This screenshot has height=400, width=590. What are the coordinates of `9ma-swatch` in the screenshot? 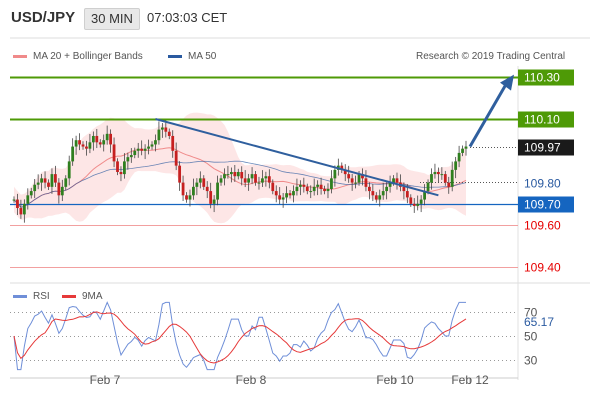 It's located at (69, 296).